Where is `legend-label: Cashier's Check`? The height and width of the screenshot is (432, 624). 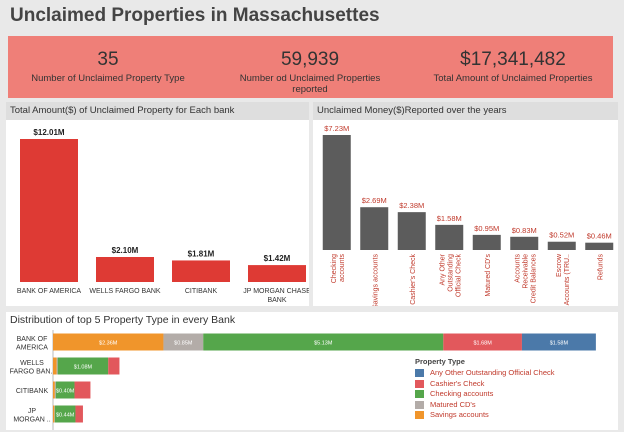 legend-label: Cashier's Check is located at coordinates (457, 383).